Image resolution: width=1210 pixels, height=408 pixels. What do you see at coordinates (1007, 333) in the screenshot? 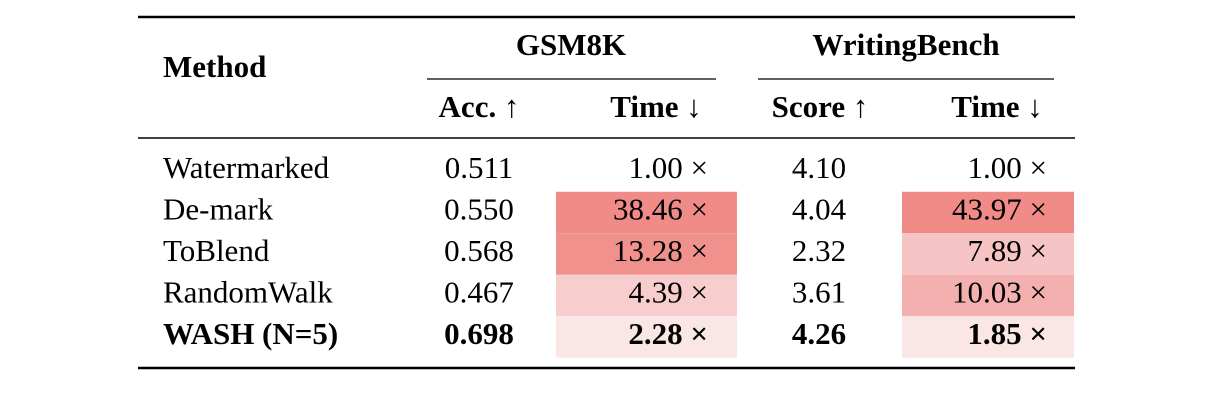
I see `cell-value: 1.85 ×` at bounding box center [1007, 333].